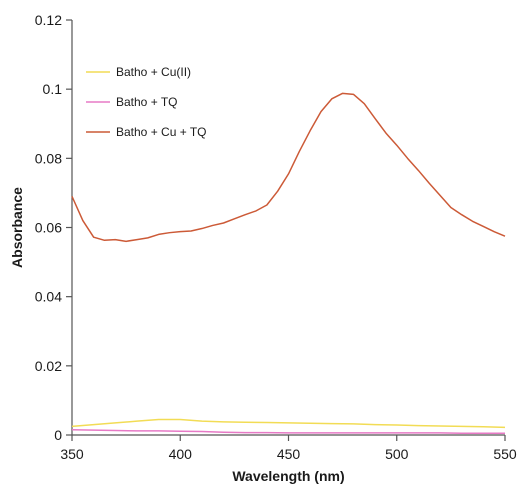 This screenshot has width=520, height=485. I want to click on x-tick-label: 400, so click(181, 454).